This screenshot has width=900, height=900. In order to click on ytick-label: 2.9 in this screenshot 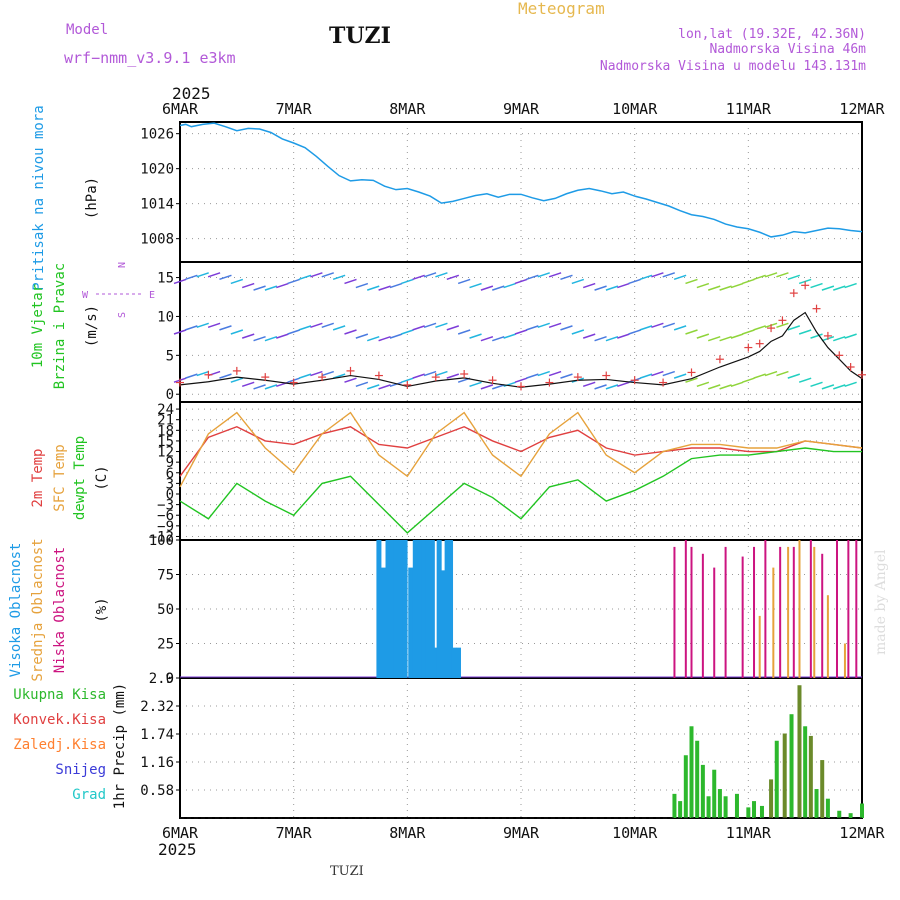, I will do `click(161, 679)`.